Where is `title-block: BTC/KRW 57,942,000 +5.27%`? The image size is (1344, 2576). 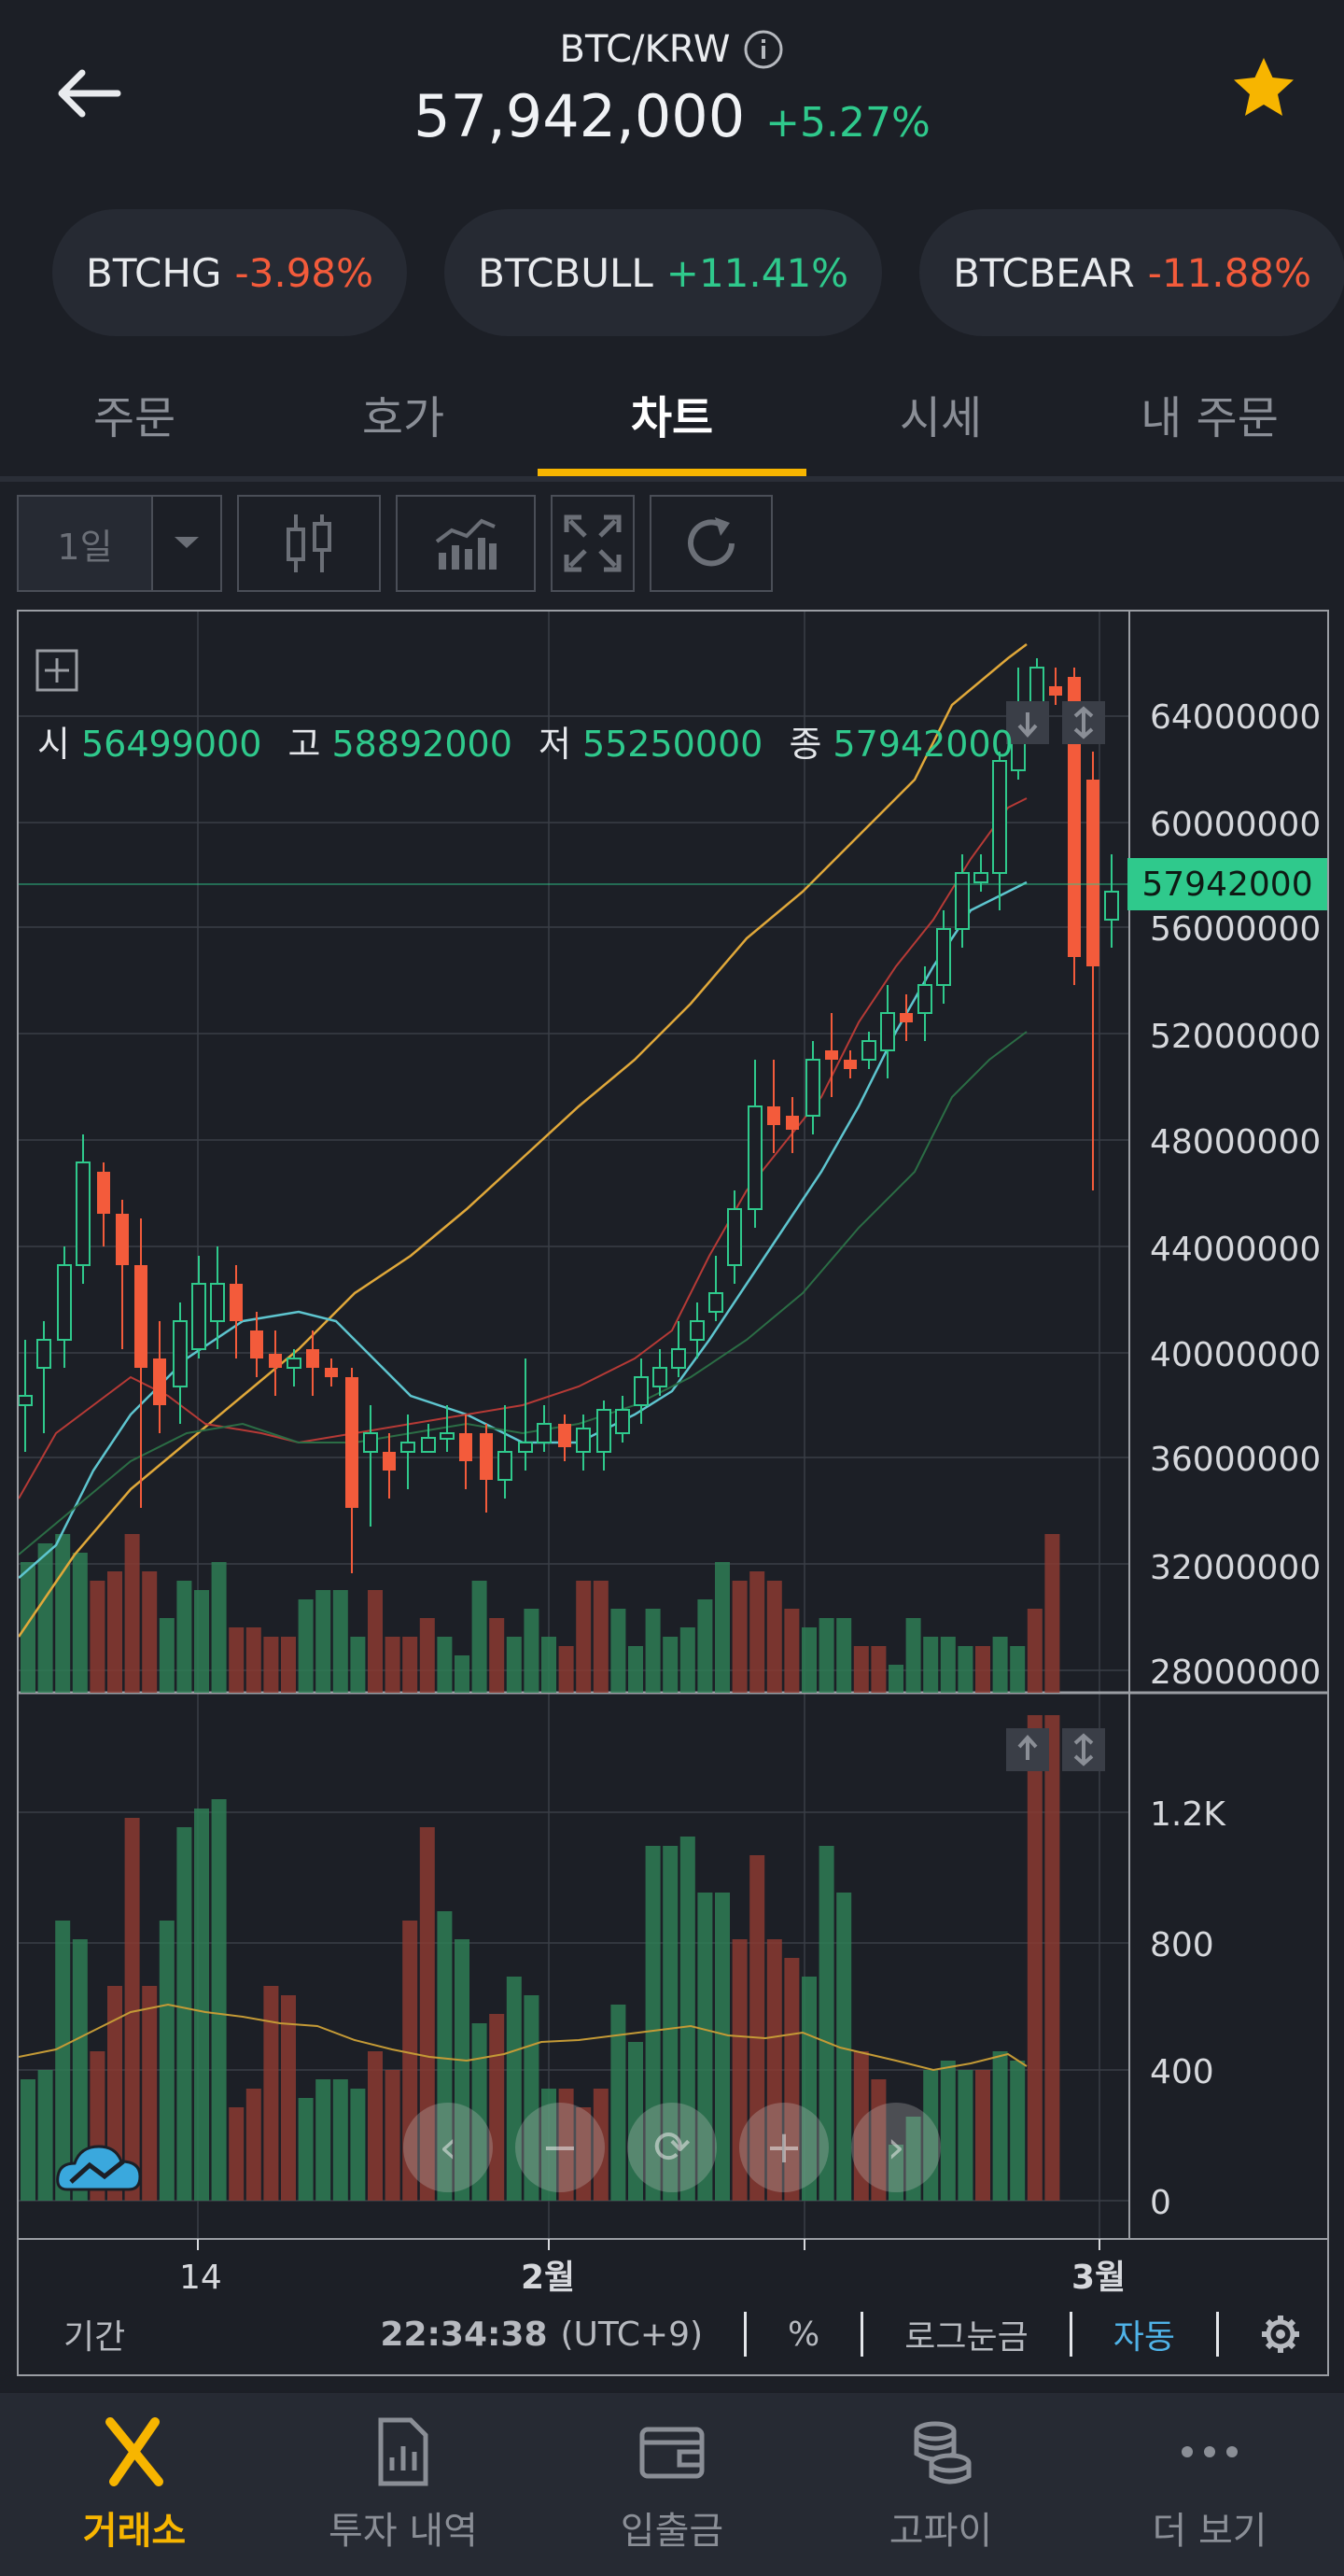 title-block: BTC/KRW 57,942,000 +5.27% is located at coordinates (672, 89).